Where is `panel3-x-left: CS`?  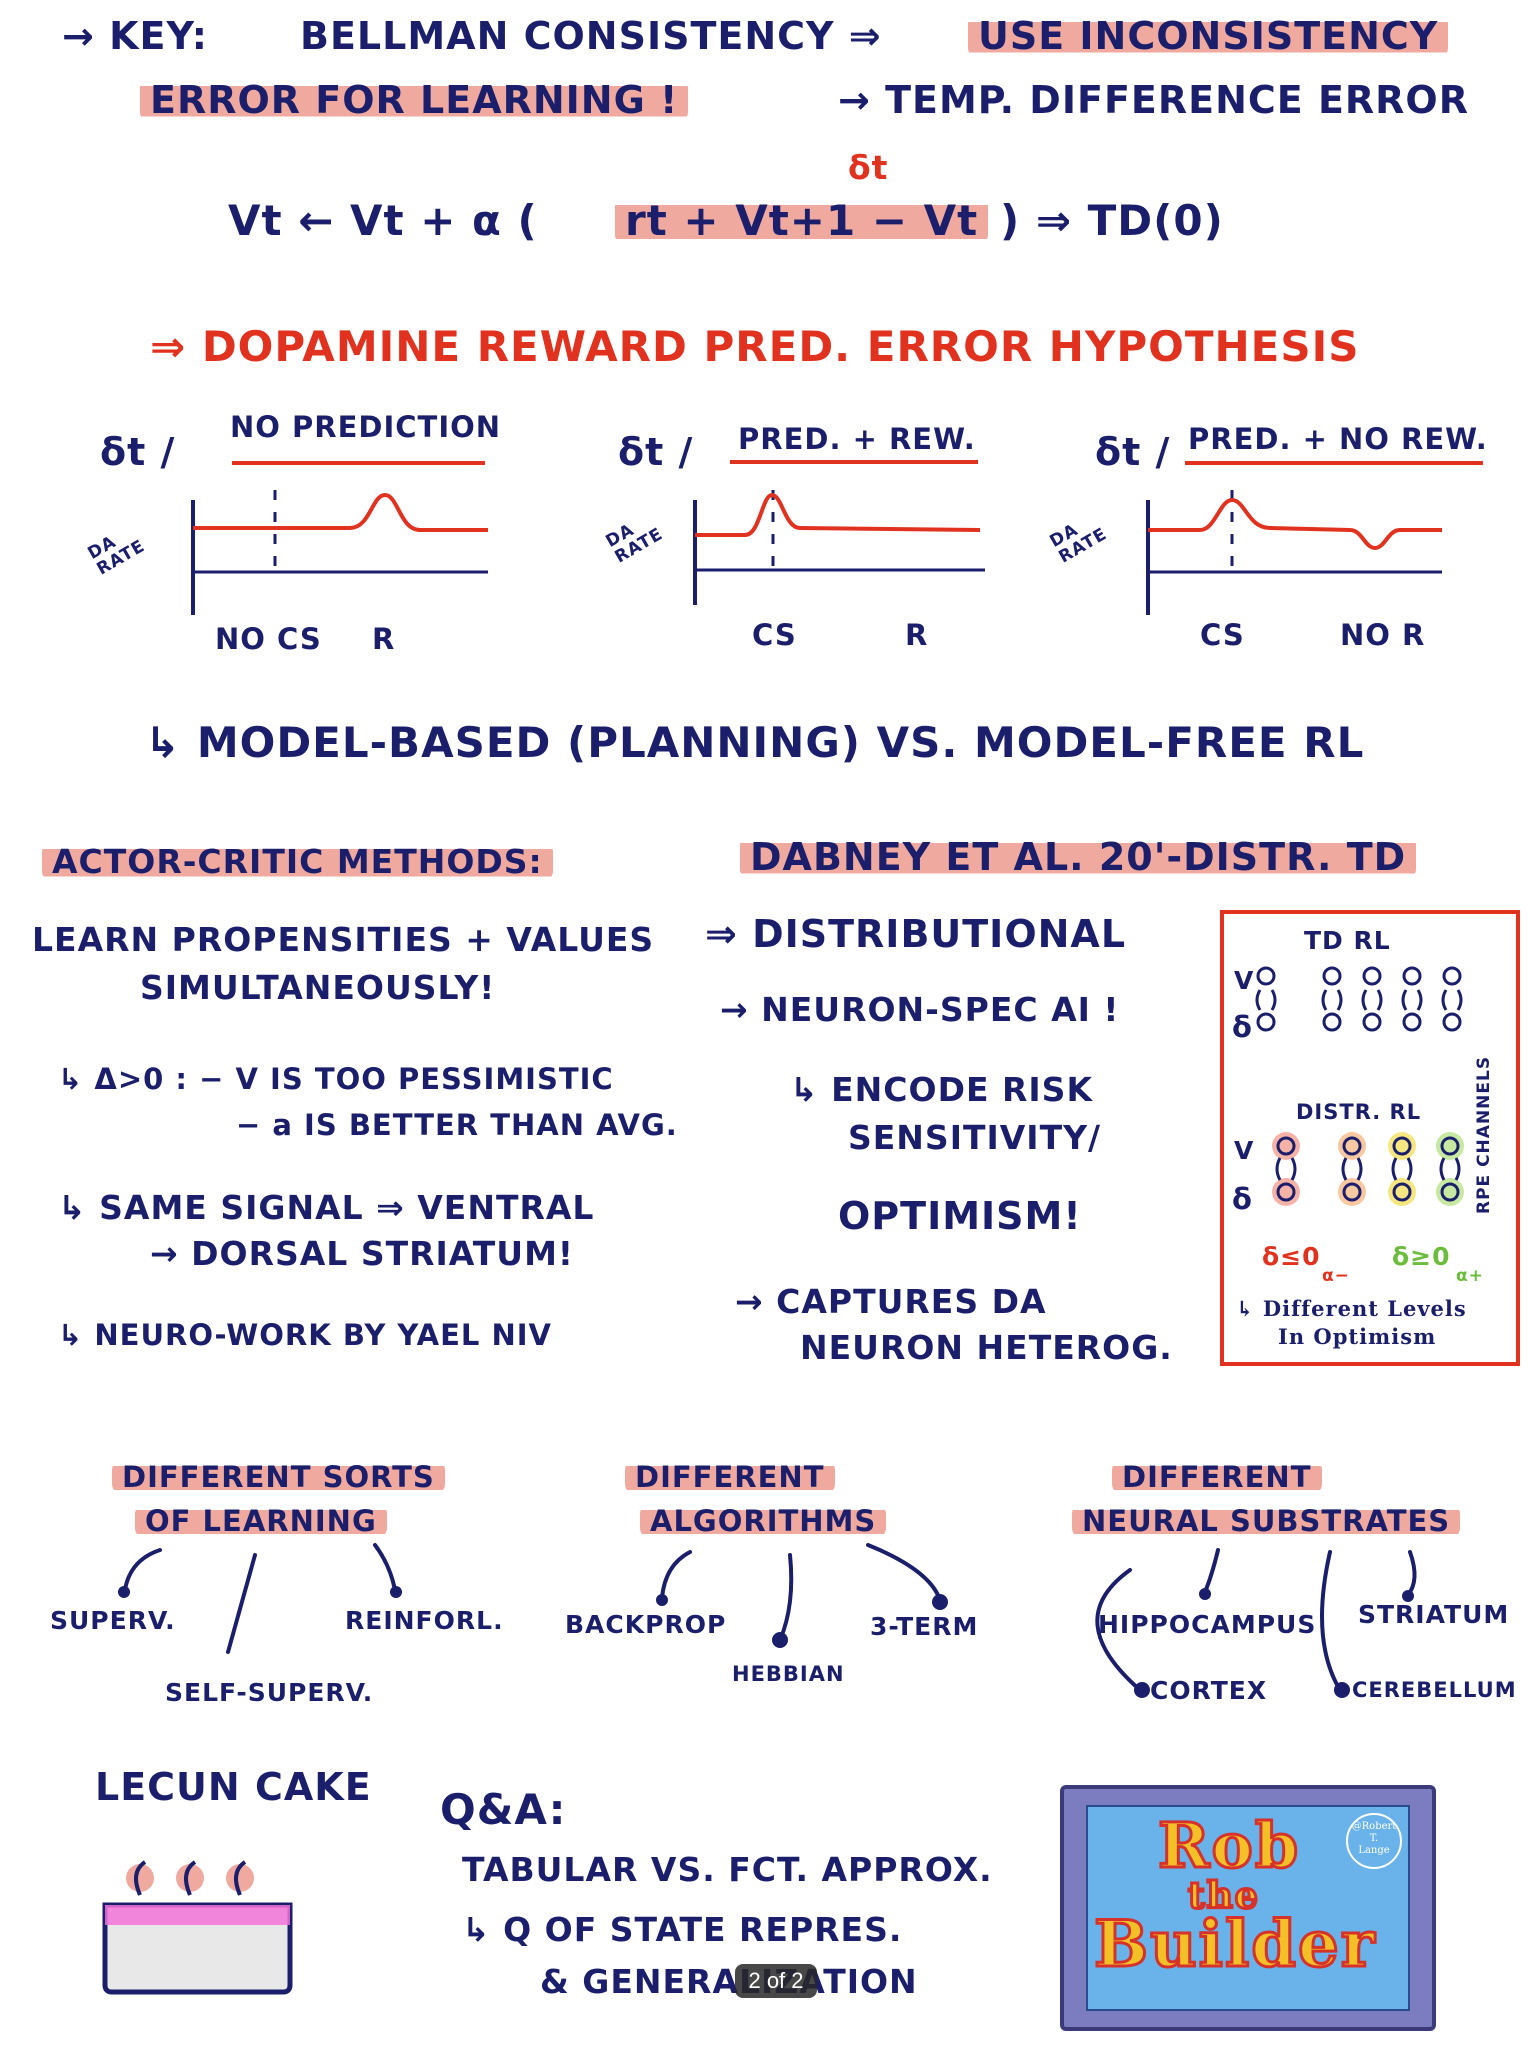
panel3-x-left: CS is located at coordinates (1222, 635).